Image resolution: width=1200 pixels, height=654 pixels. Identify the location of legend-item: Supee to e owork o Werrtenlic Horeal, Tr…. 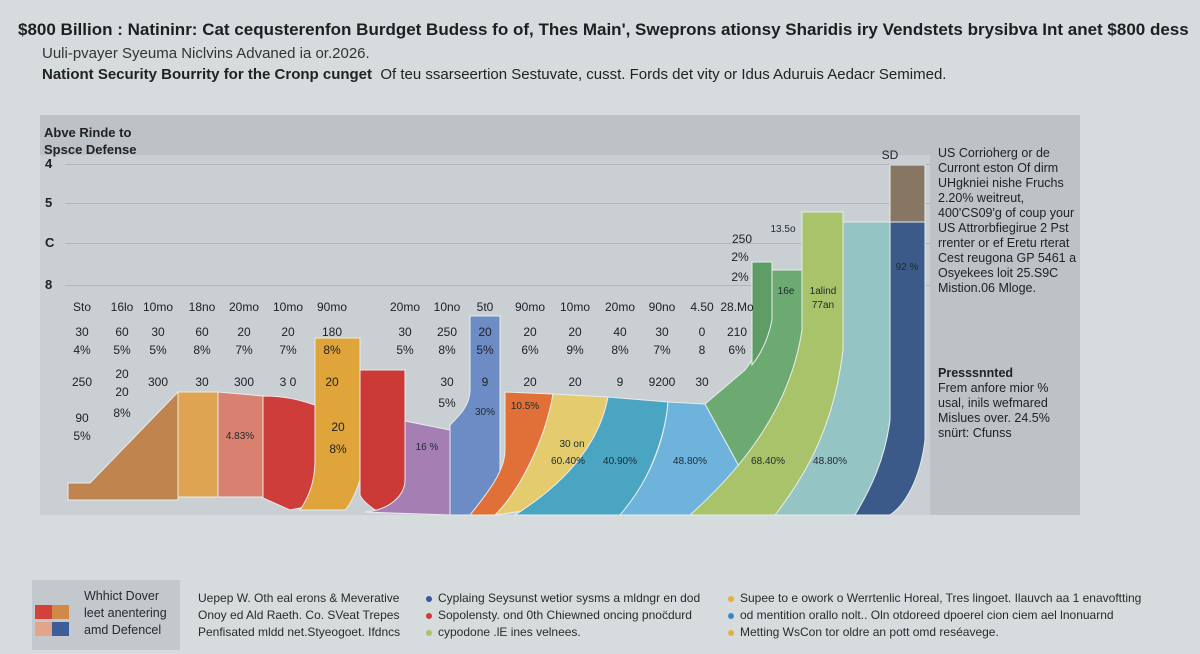
(934, 598).